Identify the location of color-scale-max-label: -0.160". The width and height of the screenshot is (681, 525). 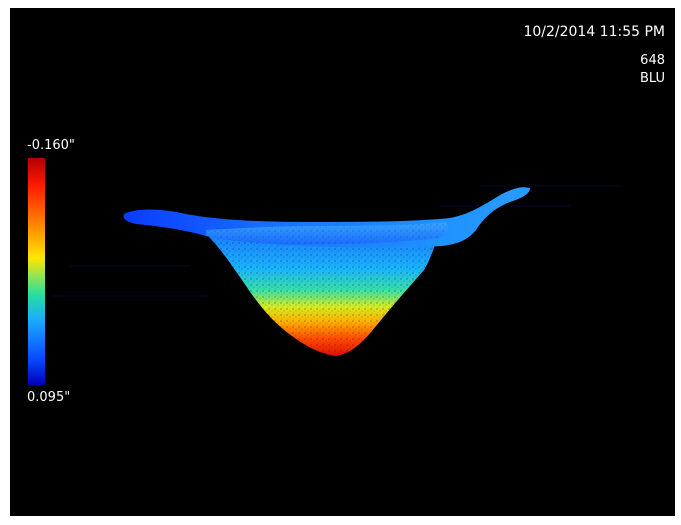
(51, 145).